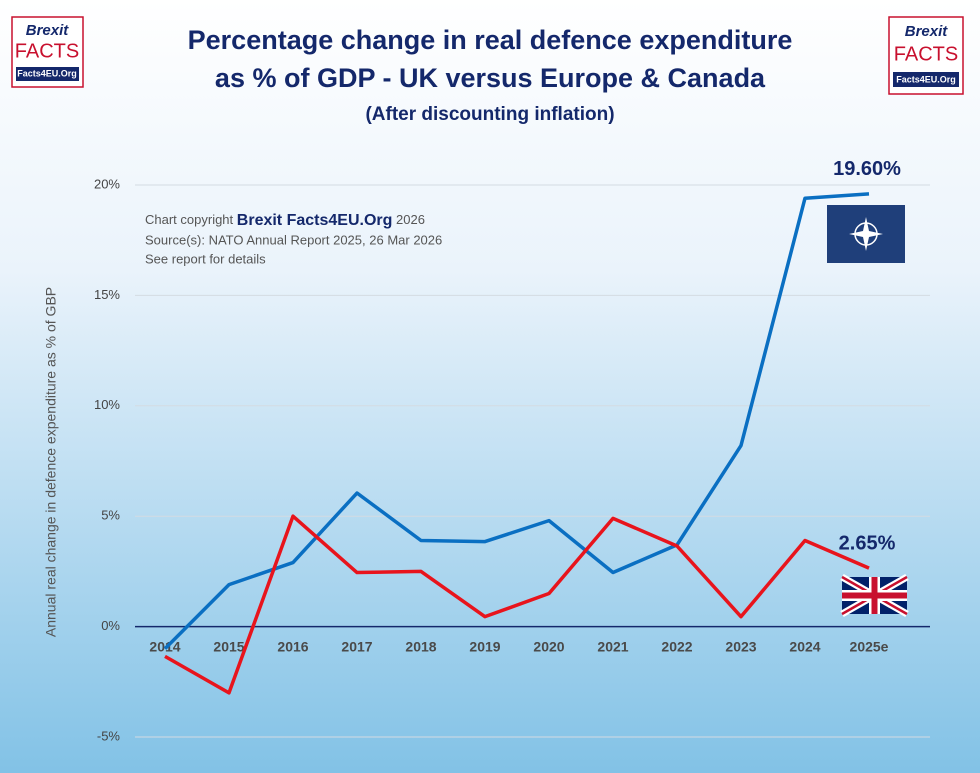 The image size is (980, 773). I want to click on value-label: 2.65%, so click(867, 543).